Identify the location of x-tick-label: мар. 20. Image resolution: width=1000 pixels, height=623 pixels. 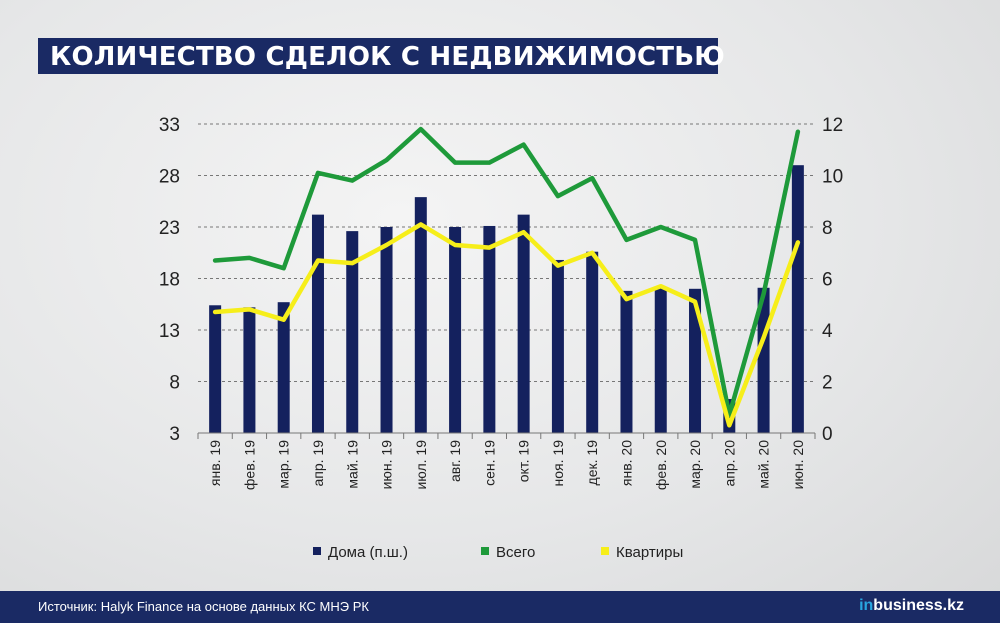
(695, 464).